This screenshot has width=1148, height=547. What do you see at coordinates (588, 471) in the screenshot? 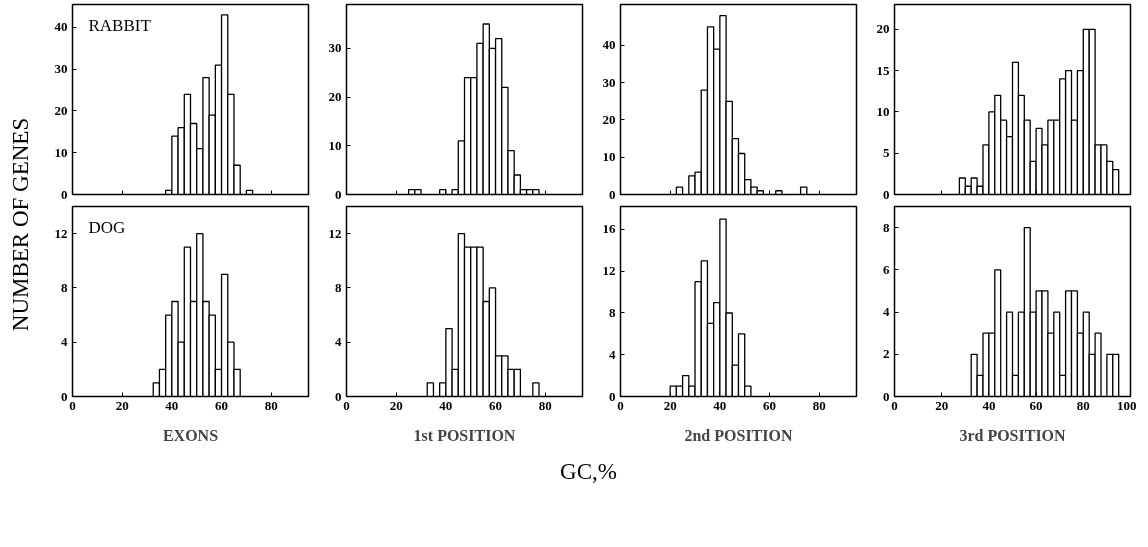
I see `text: GC,%` at bounding box center [588, 471].